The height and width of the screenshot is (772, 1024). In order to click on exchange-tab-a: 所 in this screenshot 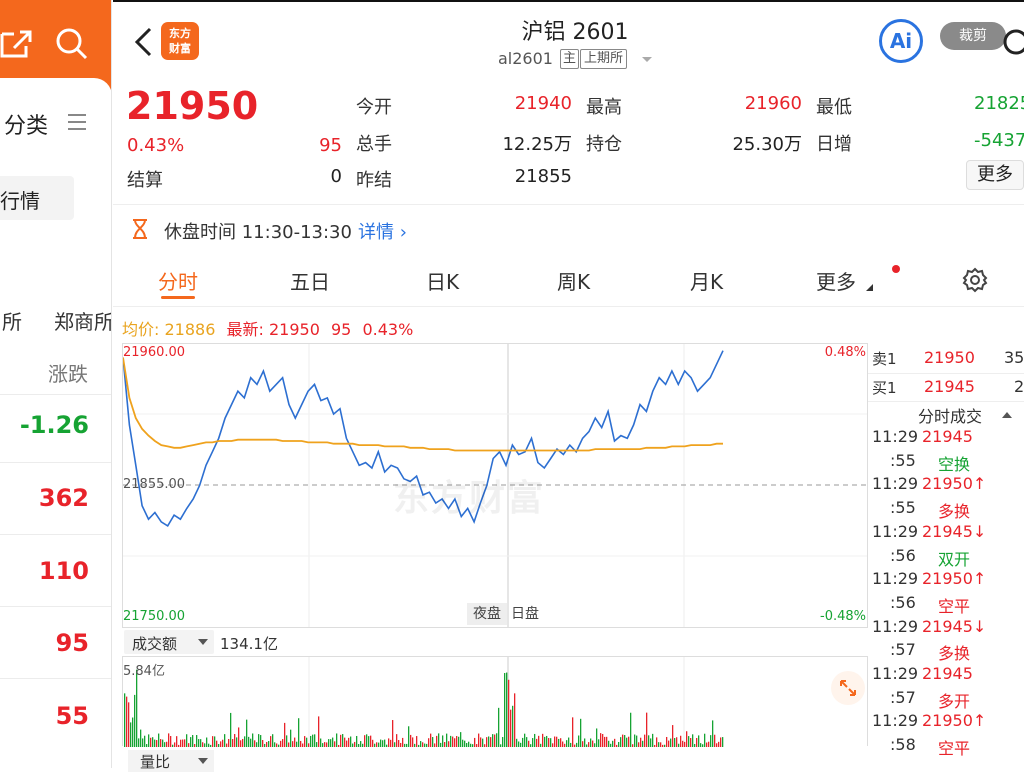, I will do `click(12, 322)`.